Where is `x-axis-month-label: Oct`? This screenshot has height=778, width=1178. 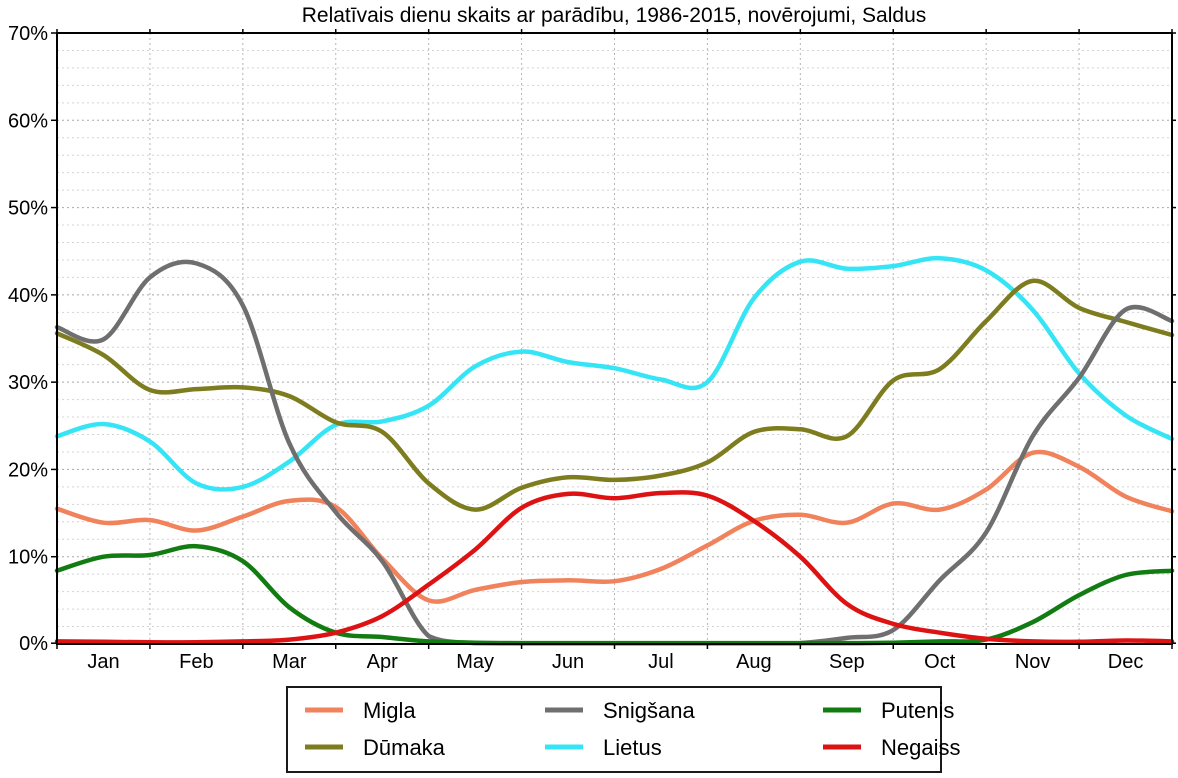 x-axis-month-label: Oct is located at coordinates (940, 662).